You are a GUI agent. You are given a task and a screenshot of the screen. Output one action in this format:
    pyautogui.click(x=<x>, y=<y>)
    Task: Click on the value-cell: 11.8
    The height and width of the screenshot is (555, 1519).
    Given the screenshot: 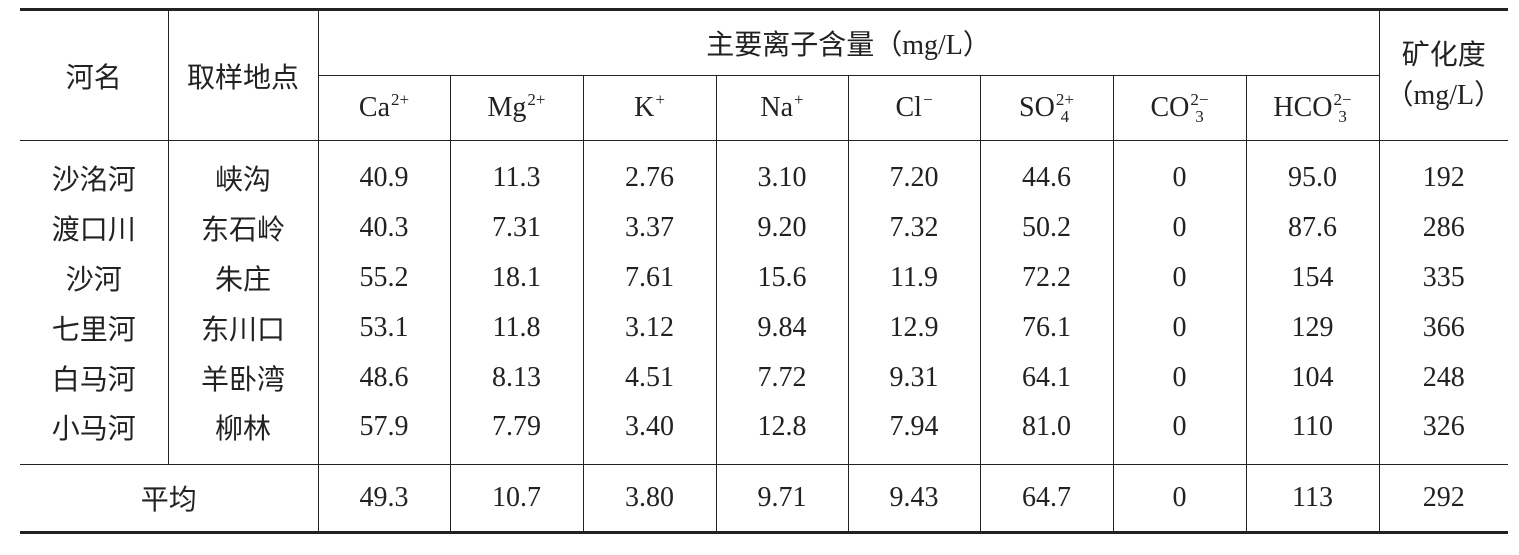 What is the action you would take?
    pyautogui.click(x=516, y=327)
    